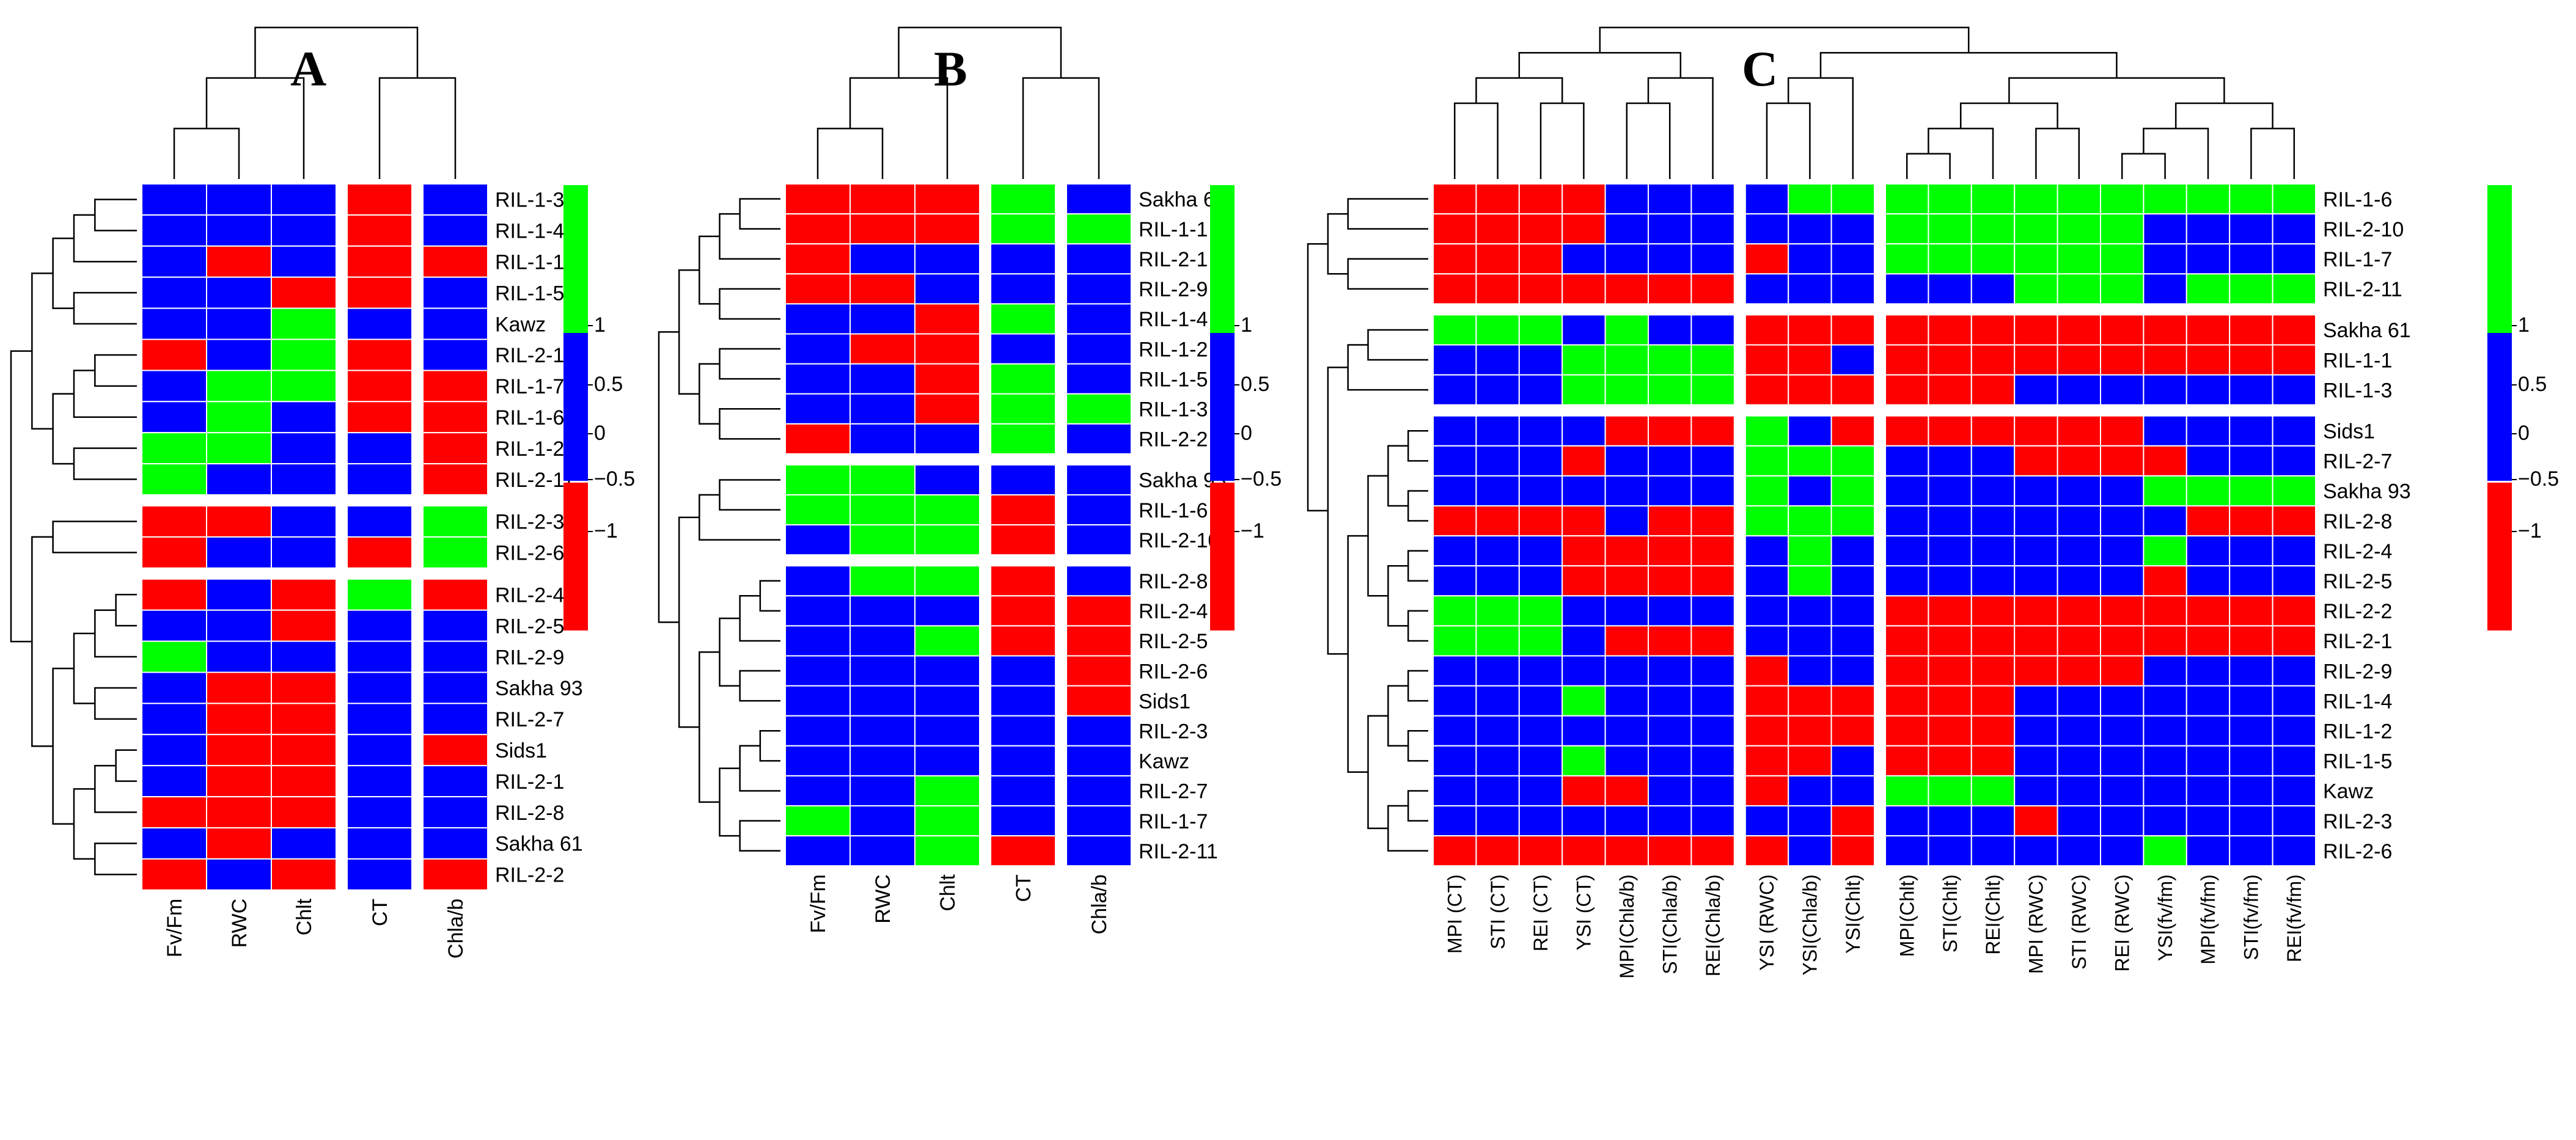 The width and height of the screenshot is (2576, 1140). What do you see at coordinates (529, 262) in the screenshot?
I see `row-label-ril-1-1: RIL-1-1` at bounding box center [529, 262].